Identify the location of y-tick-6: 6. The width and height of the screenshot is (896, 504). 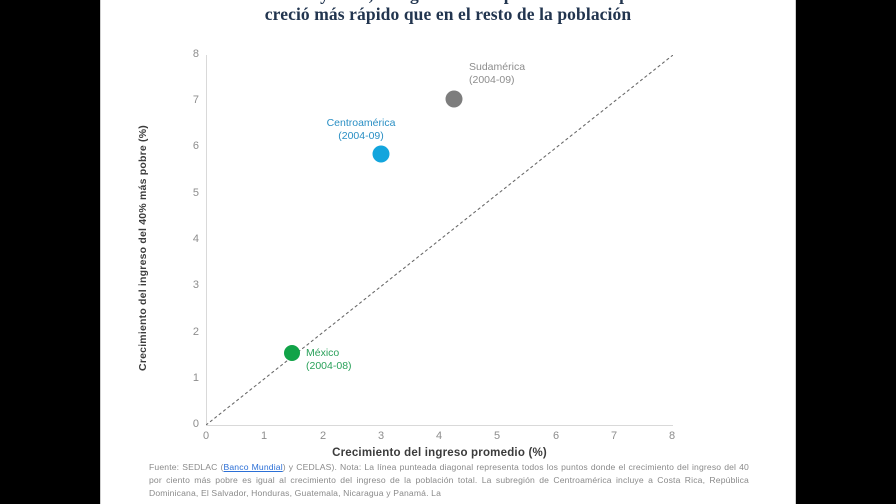
(195, 146).